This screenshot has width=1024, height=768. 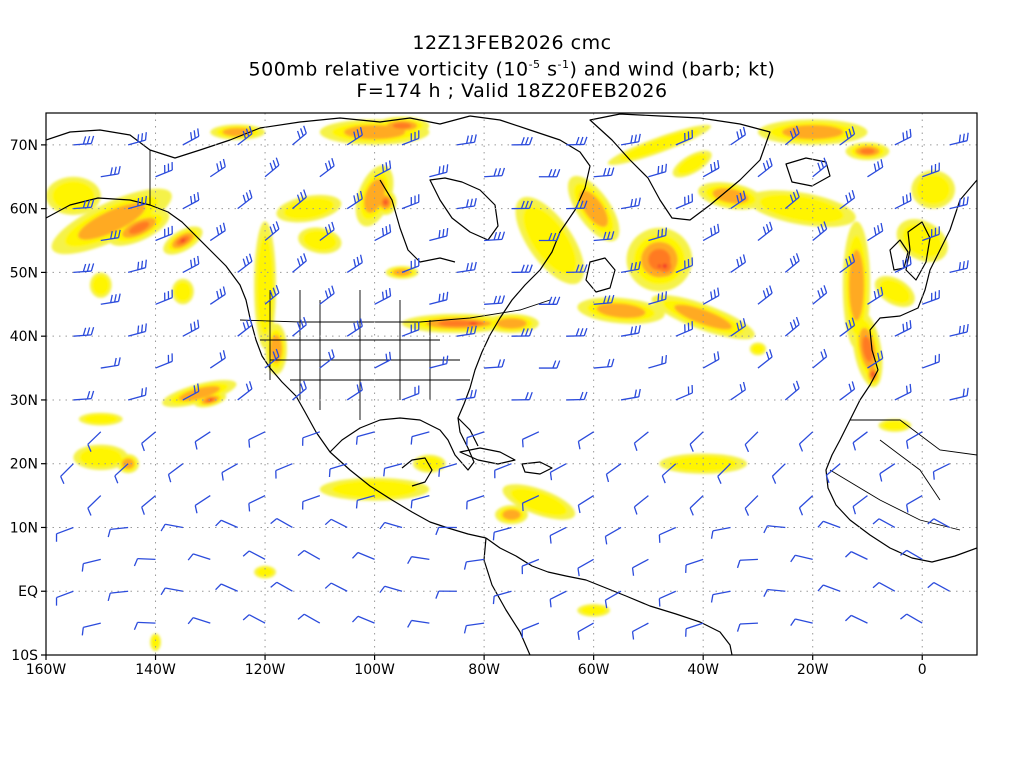 What do you see at coordinates (24, 465) in the screenshot?
I see `lat-tick-label: 20N` at bounding box center [24, 465].